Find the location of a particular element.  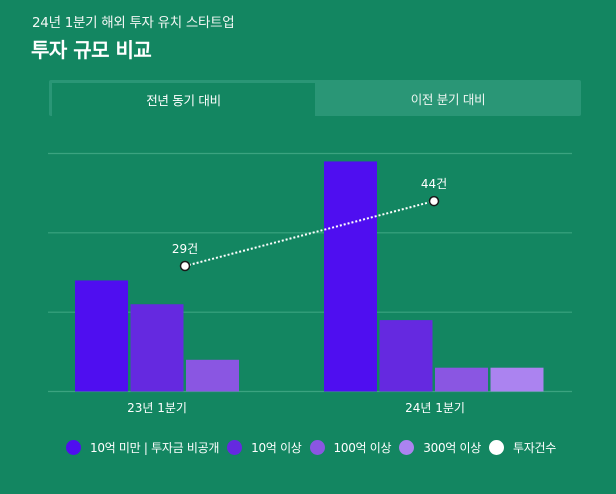

legend-label: 100억 이상 is located at coordinates (362, 447).